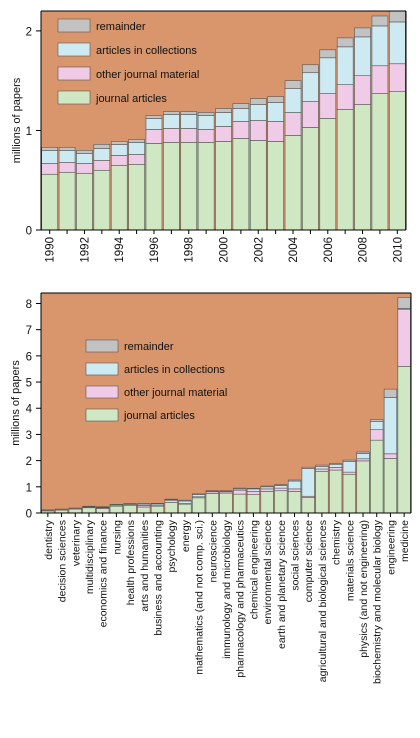 The height and width of the screenshot is (738, 420). I want to click on bar-journal-articles-2001, so click(241, 184).